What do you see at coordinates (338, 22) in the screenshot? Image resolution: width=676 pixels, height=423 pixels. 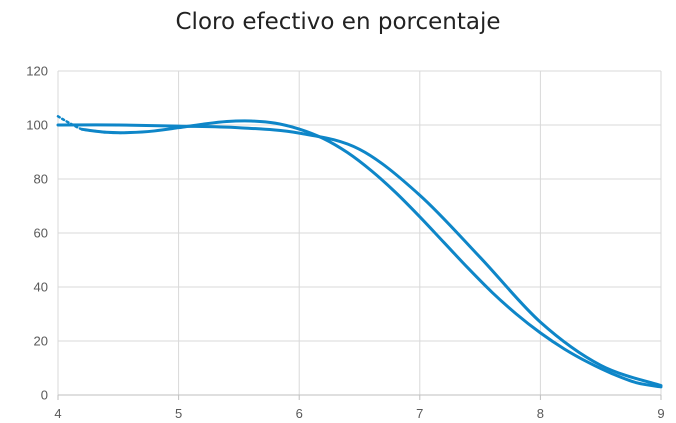 I see `chart-title: Cloro efectivo en porcentaje` at bounding box center [338, 22].